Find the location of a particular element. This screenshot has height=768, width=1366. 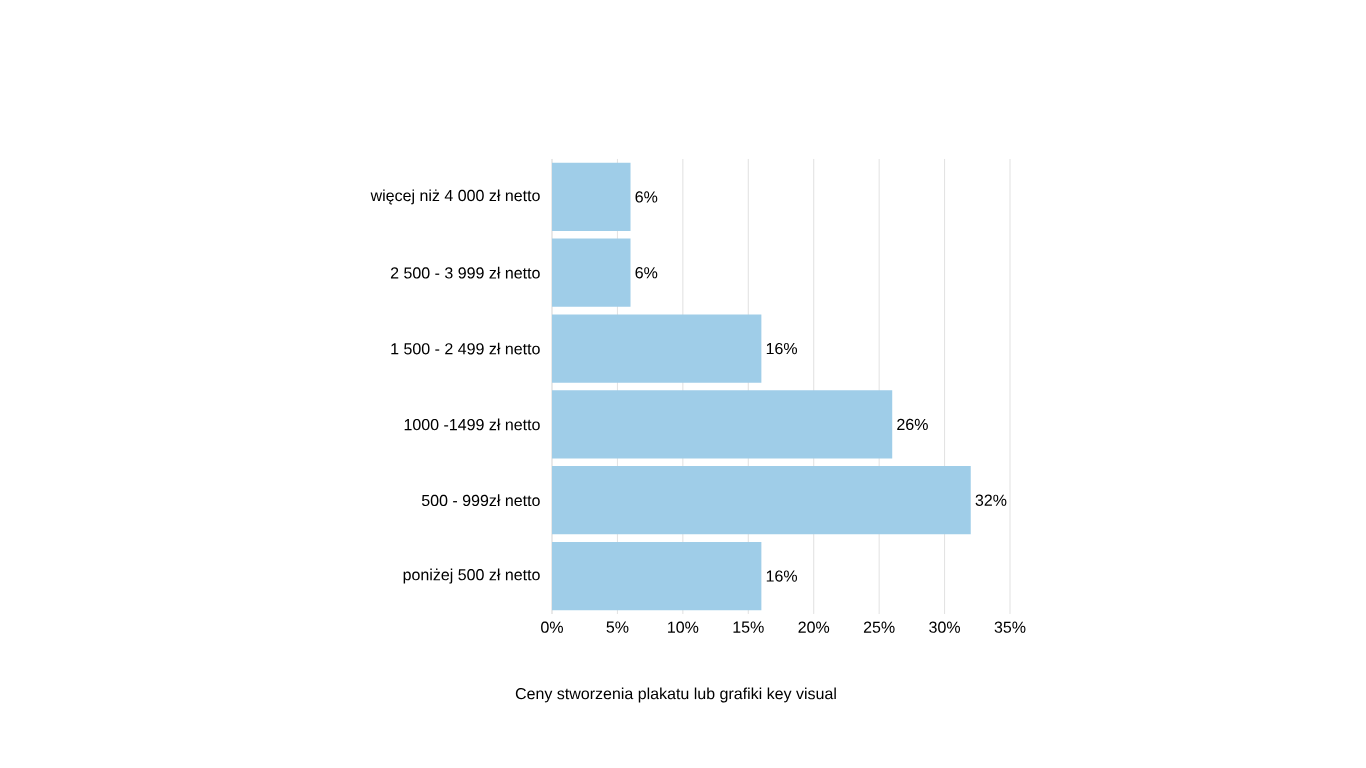

x-tick-label: 35% is located at coordinates (1010, 627).